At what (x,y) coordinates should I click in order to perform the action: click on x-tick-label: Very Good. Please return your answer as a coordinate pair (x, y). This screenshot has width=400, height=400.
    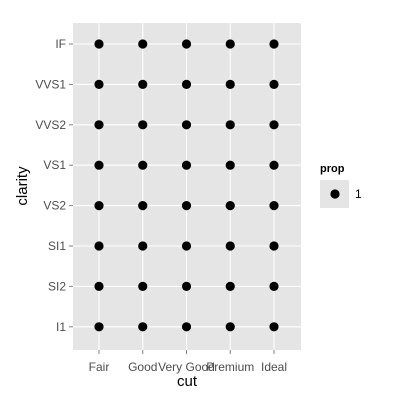
    Looking at the image, I should click on (186, 367).